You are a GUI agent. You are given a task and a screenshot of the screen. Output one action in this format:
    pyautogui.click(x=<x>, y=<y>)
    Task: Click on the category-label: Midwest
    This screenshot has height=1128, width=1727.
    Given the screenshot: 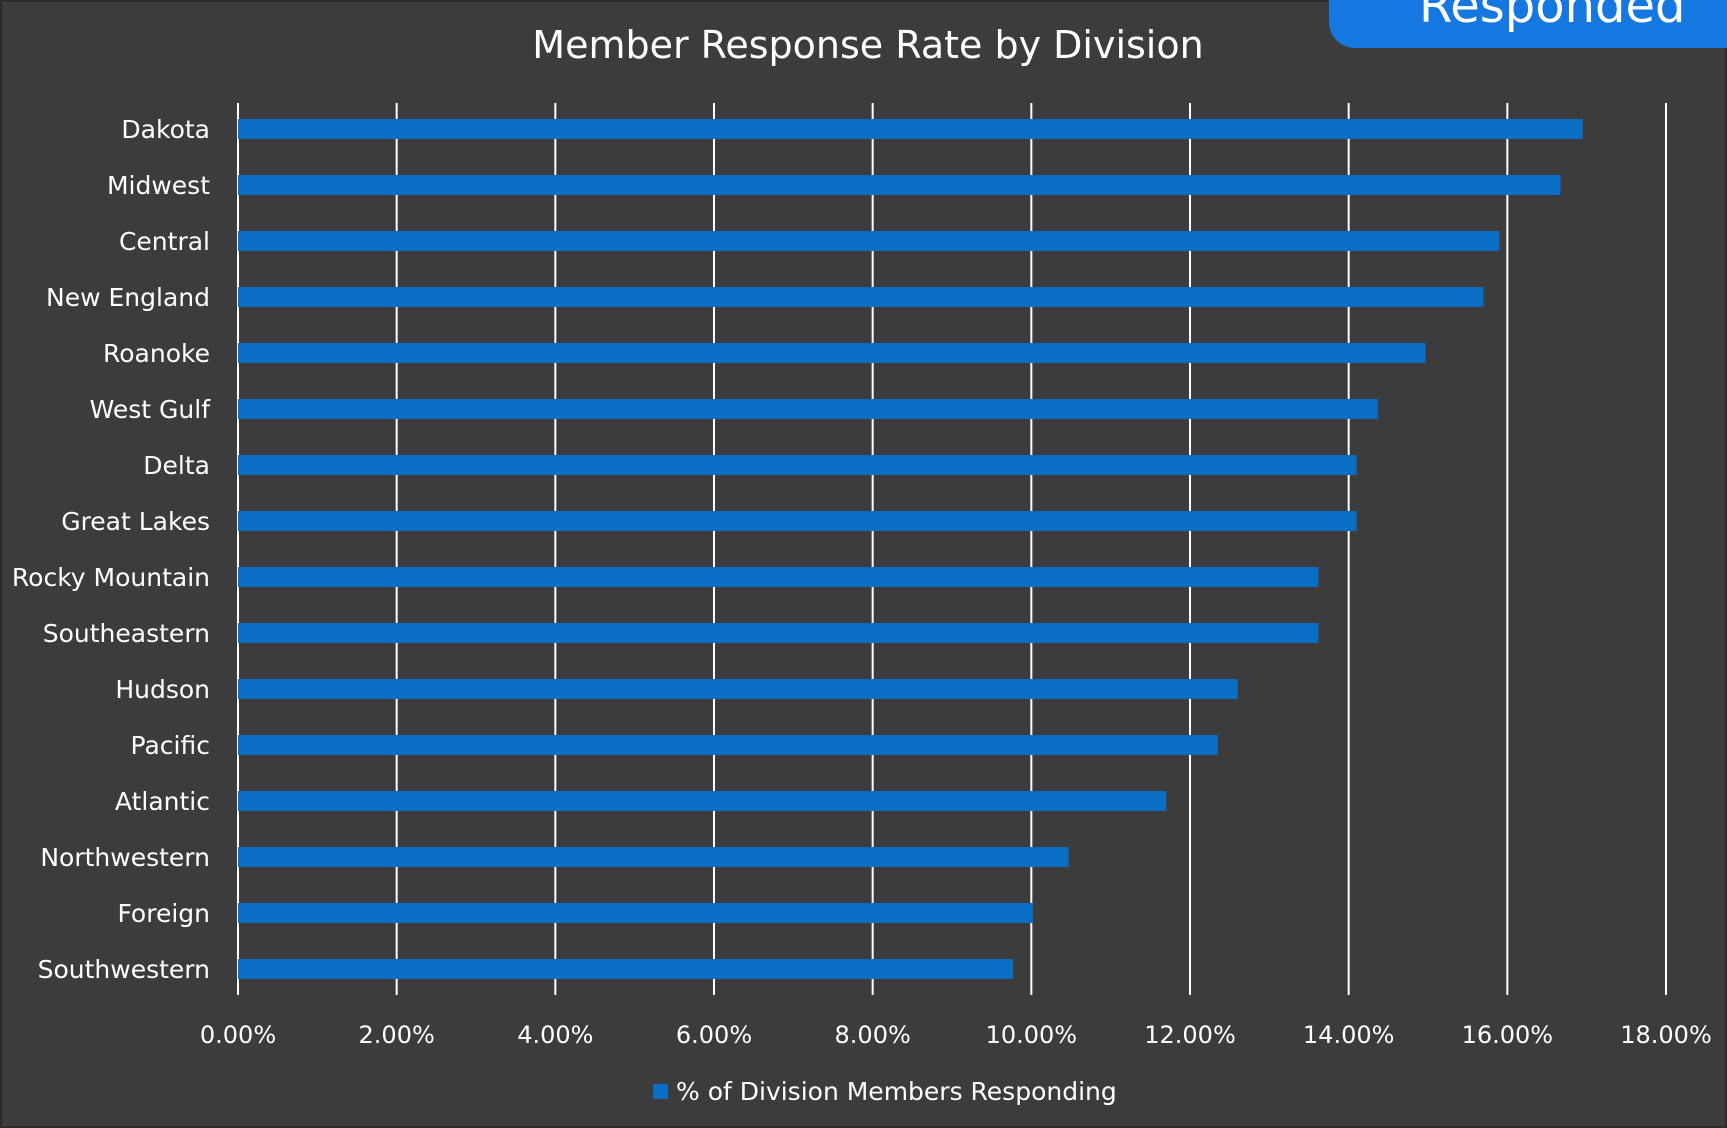 What is the action you would take?
    pyautogui.click(x=158, y=185)
    